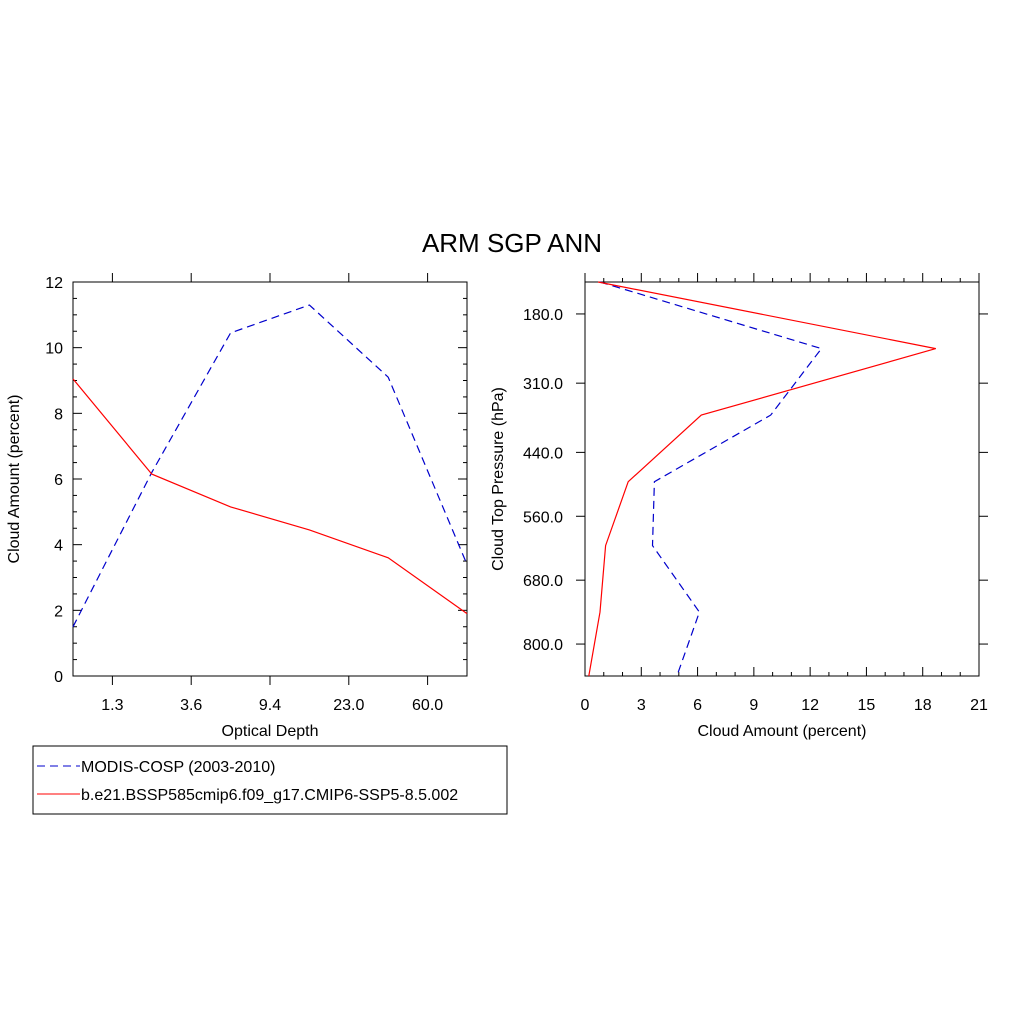 The width and height of the screenshot is (1024, 1024). I want to click on right-y-tick-label: 560.0, so click(543, 517).